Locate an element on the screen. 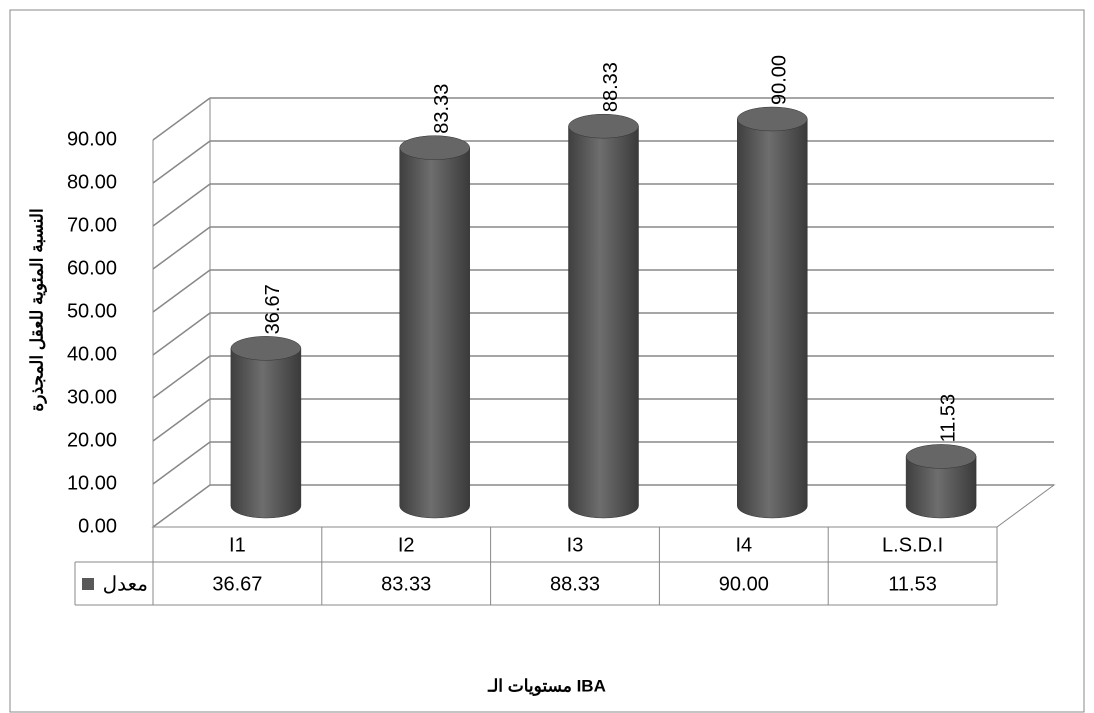 This screenshot has height=713, width=1094. table-value: 88.33 is located at coordinates (575, 584).